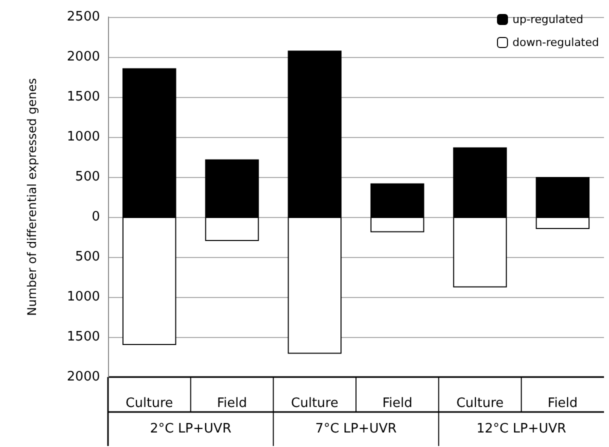 This screenshot has height=447, width=609. What do you see at coordinates (32, 197) in the screenshot?
I see `y-axis-title: Number of differential expressed genes` at bounding box center [32, 197].